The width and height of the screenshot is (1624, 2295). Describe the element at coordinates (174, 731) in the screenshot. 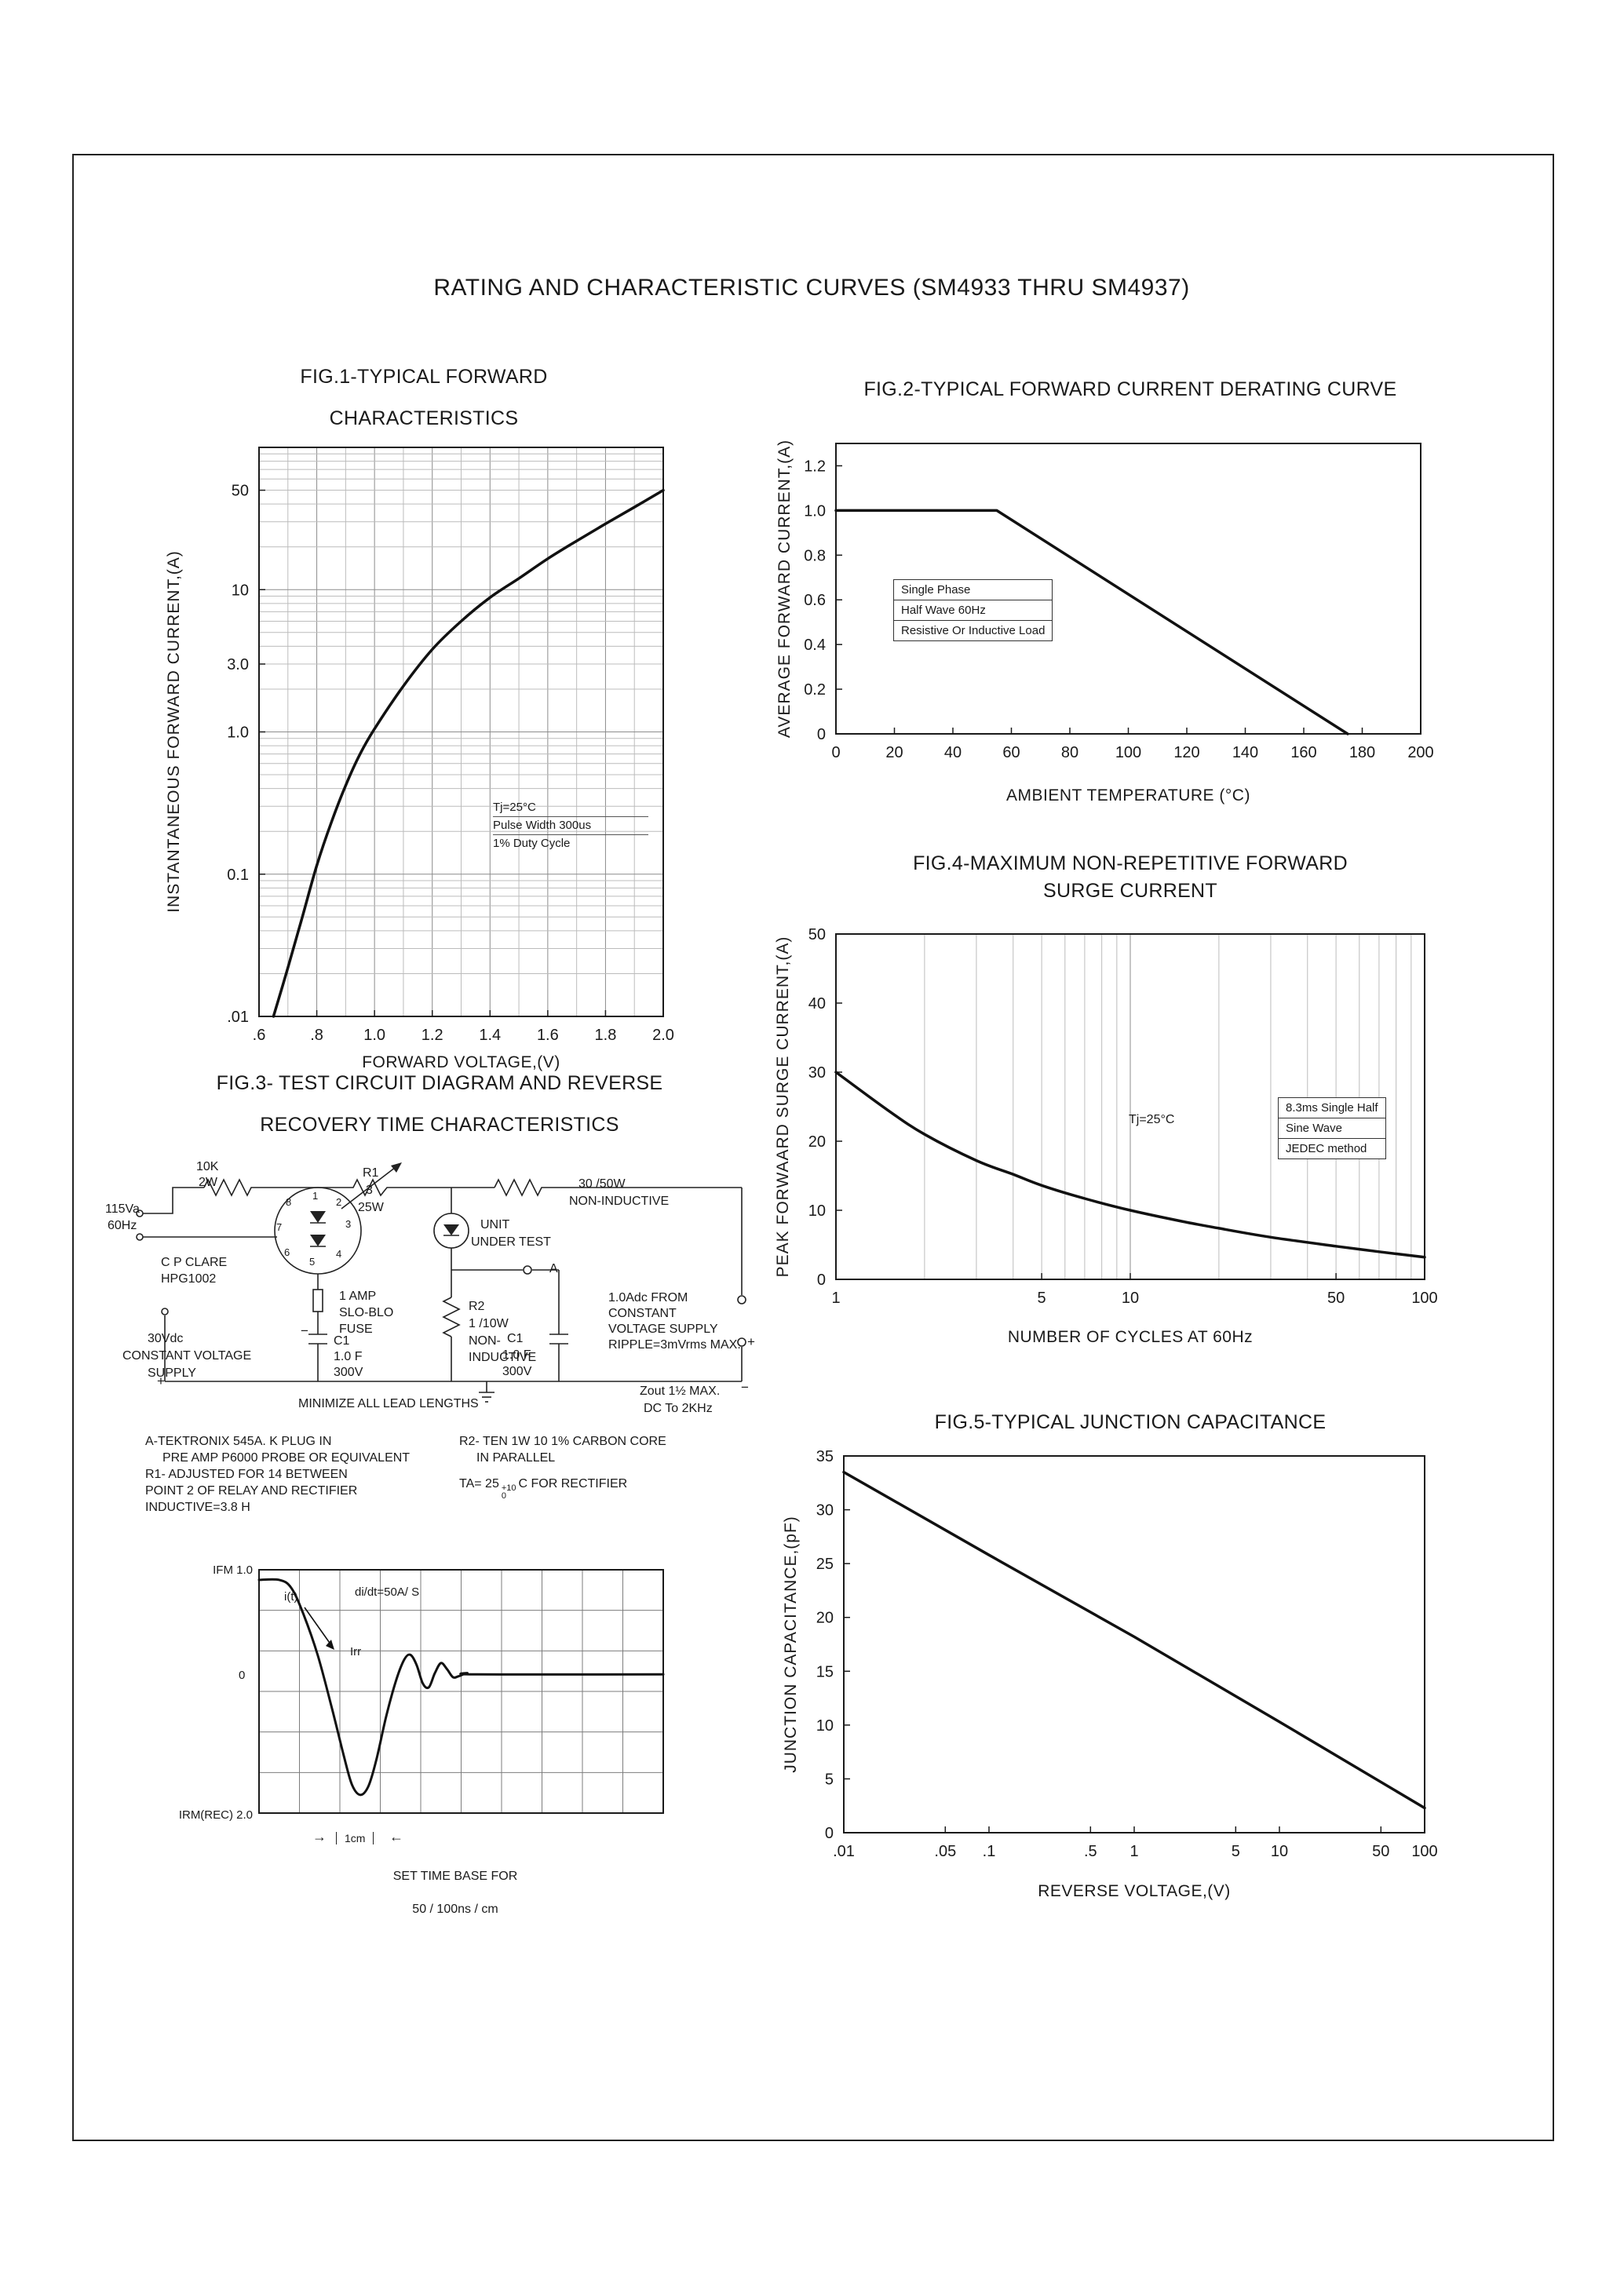

I see `fig1-y-axis-label: INSTANTANEOUS FORWARD CURRENT,(A)` at that location.